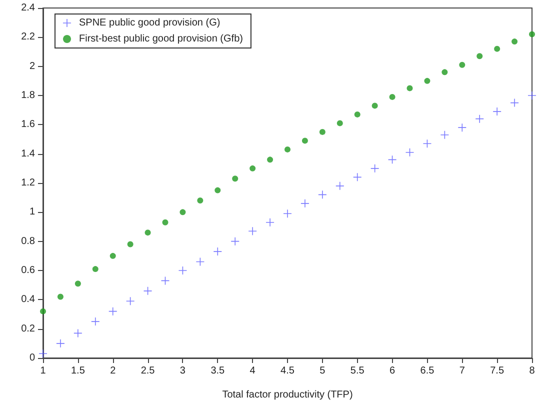 The width and height of the screenshot is (549, 412). I want to click on y-tick-label: 0.4, so click(28, 300).